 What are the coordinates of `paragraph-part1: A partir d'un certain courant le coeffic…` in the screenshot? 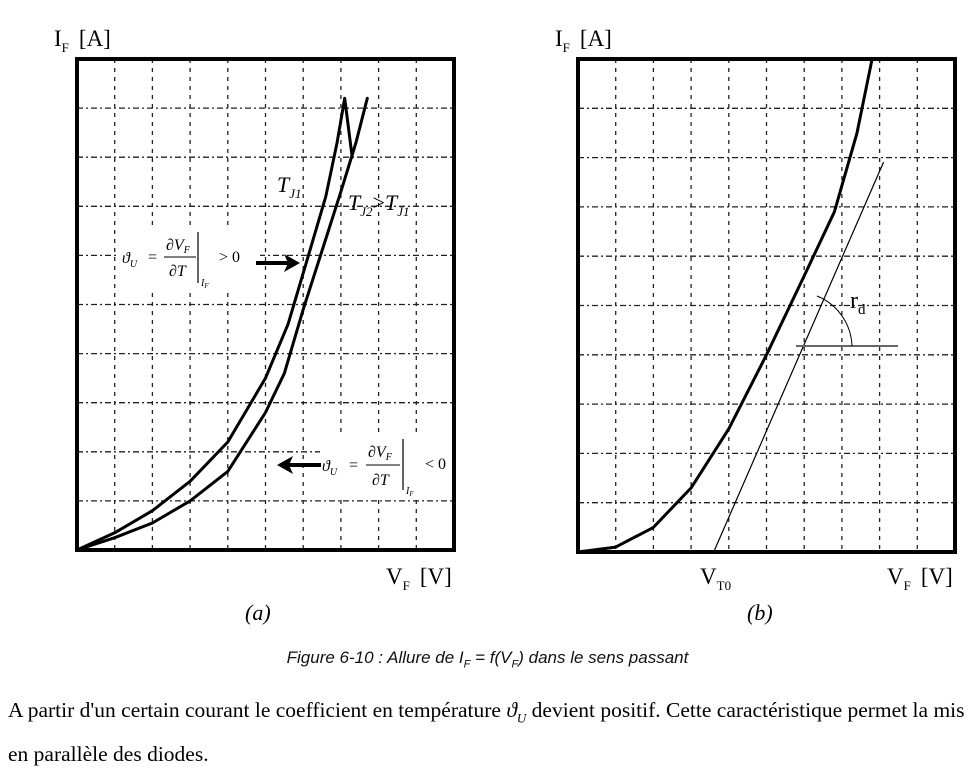 It's located at (257, 710).